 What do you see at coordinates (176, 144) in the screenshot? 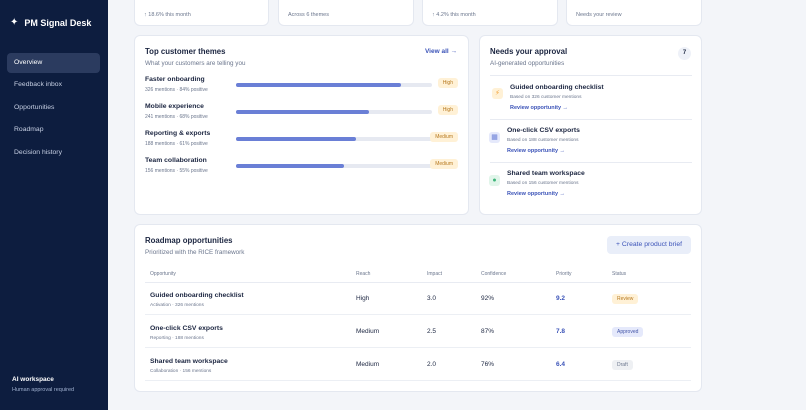
I see `theme-meta: 188 mentions · 61% positive` at bounding box center [176, 144].